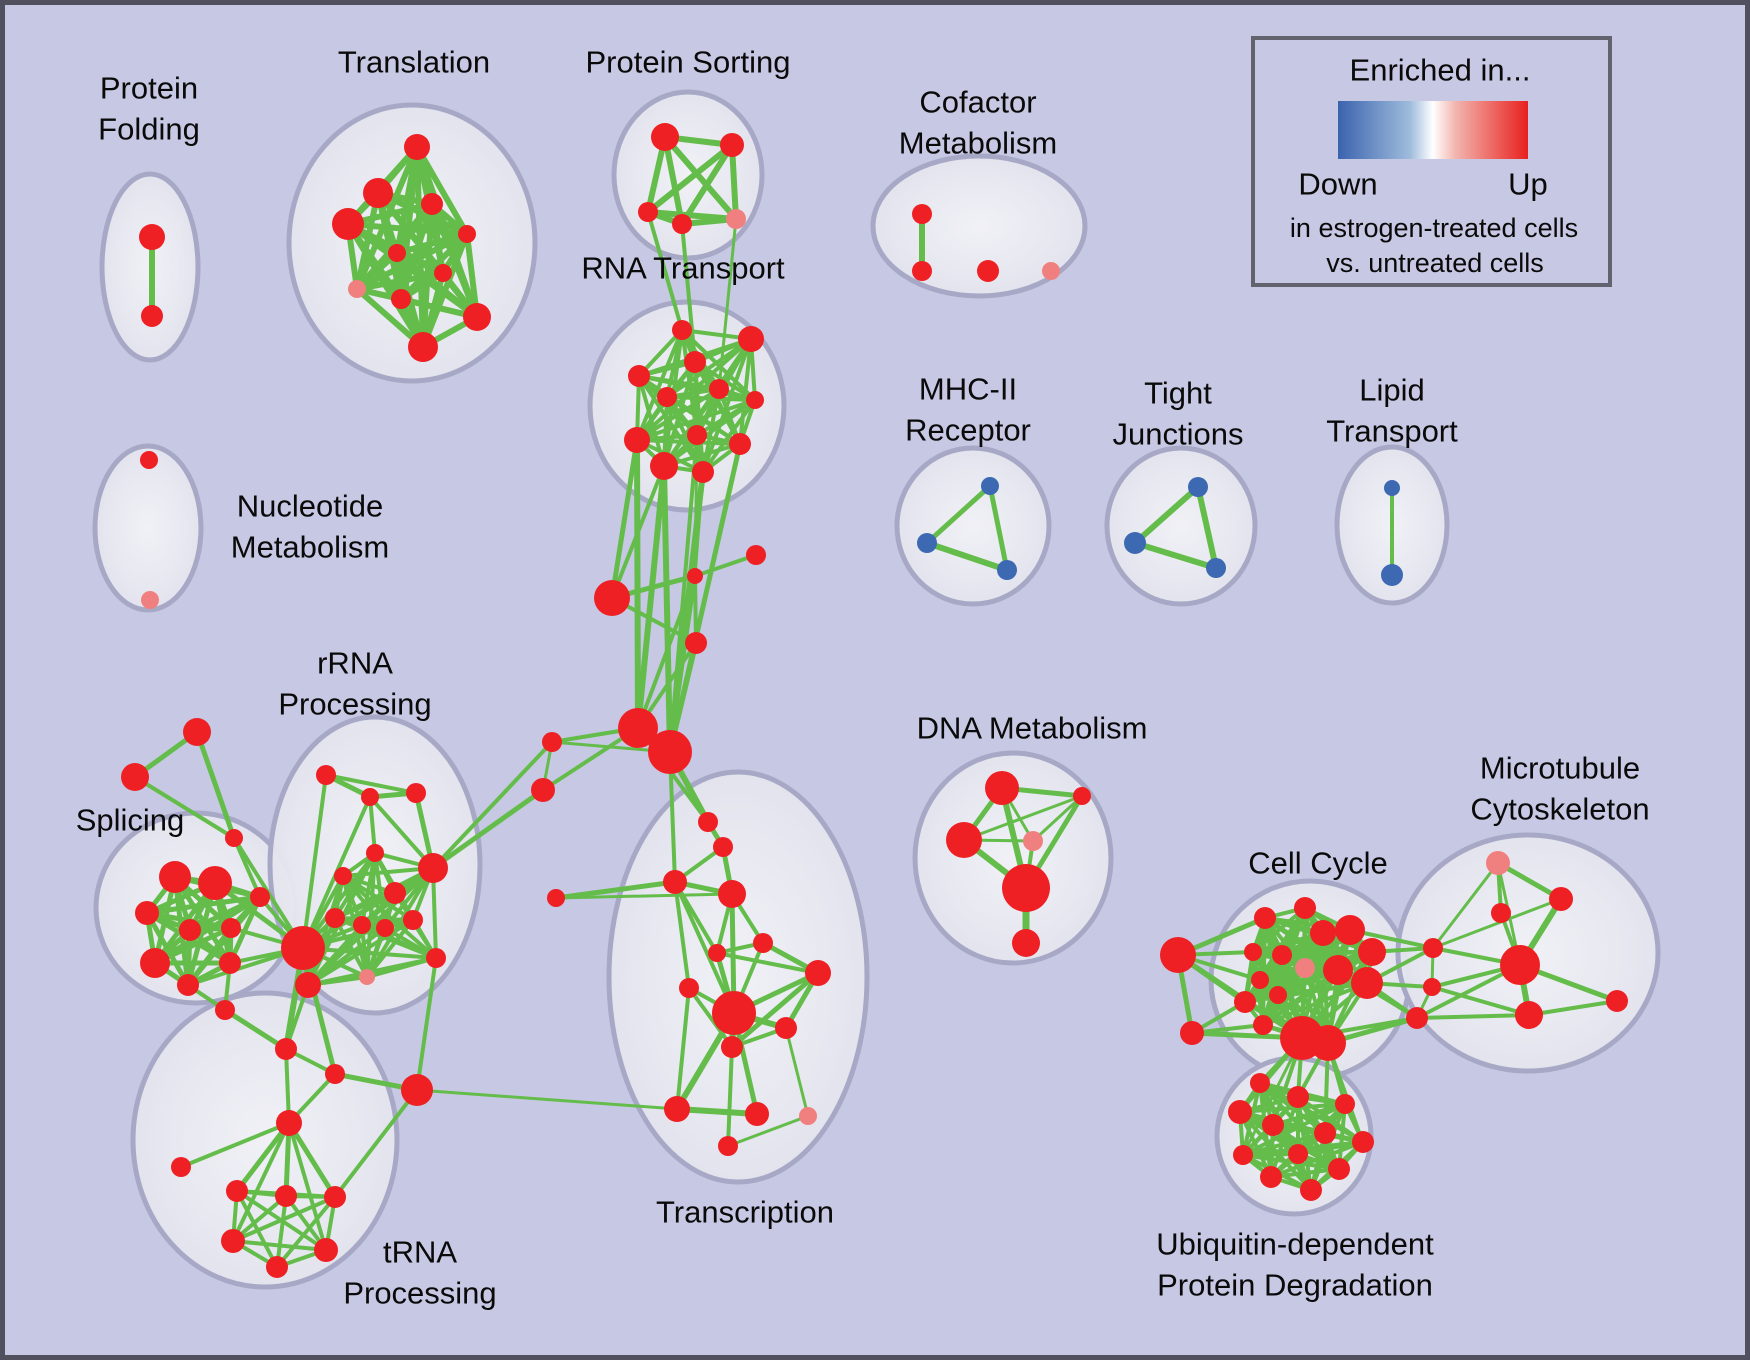 The image size is (1750, 1360). What do you see at coordinates (1528, 184) in the screenshot?
I see `legend-up-label: Up` at bounding box center [1528, 184].